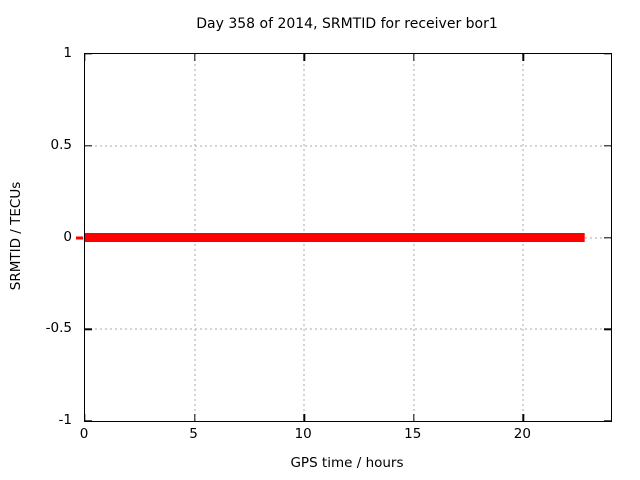  Describe the element at coordinates (522, 434) in the screenshot. I see `x-tick-label-20: 20` at that location.